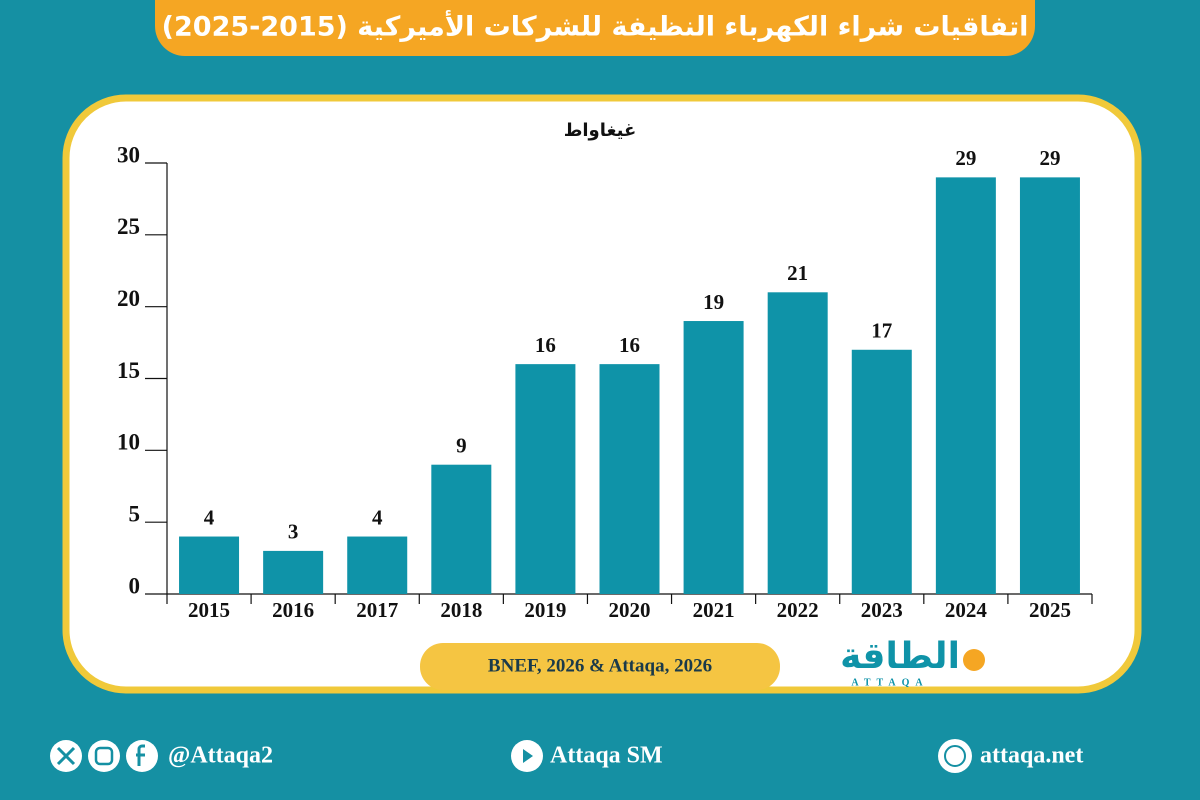 This screenshot has height=800, width=1200. What do you see at coordinates (128, 370) in the screenshot?
I see `y-tick-label: 15` at bounding box center [128, 370].